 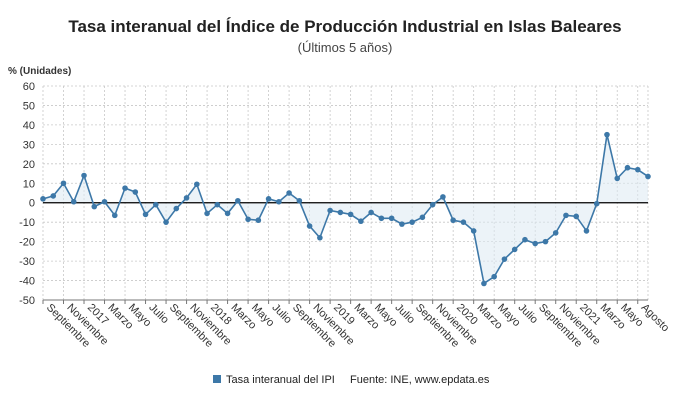 What do you see at coordinates (420, 380) in the screenshot?
I see `source-note: Fuente: INE, www.epdata.es` at bounding box center [420, 380].